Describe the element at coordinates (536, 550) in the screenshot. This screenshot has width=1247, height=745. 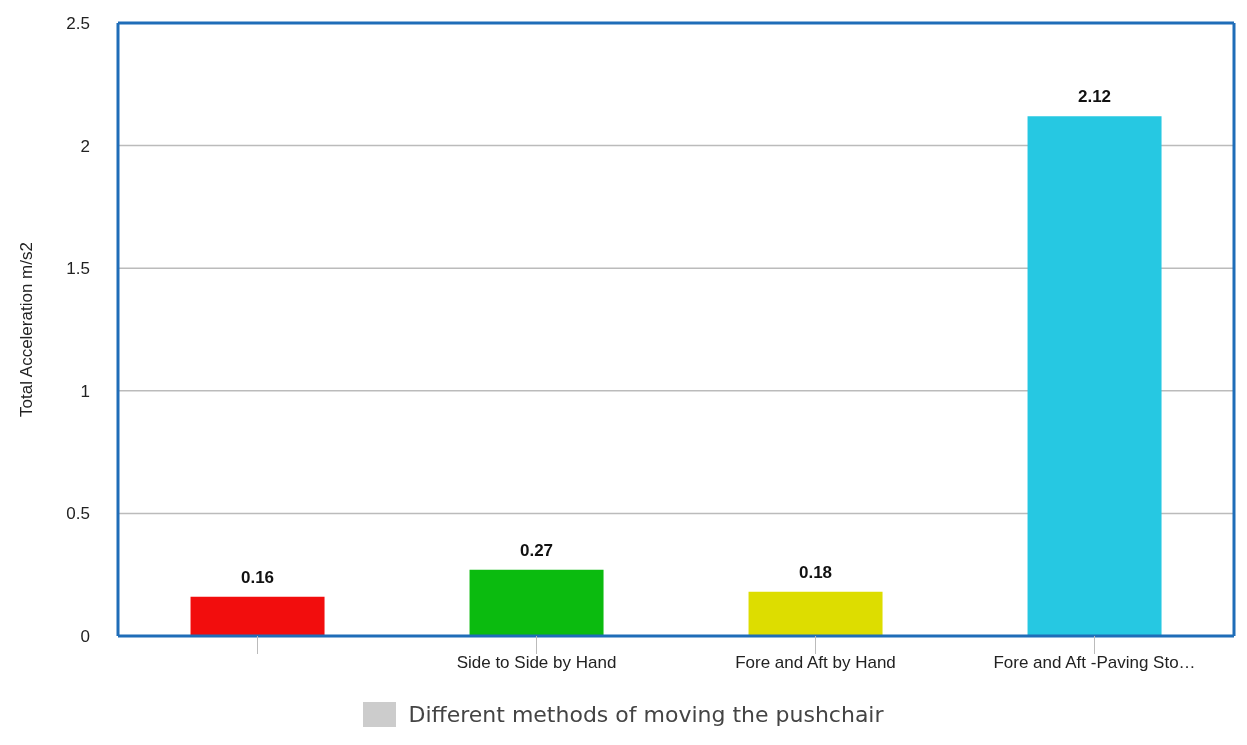
I see `data-label: 0.27` at that location.